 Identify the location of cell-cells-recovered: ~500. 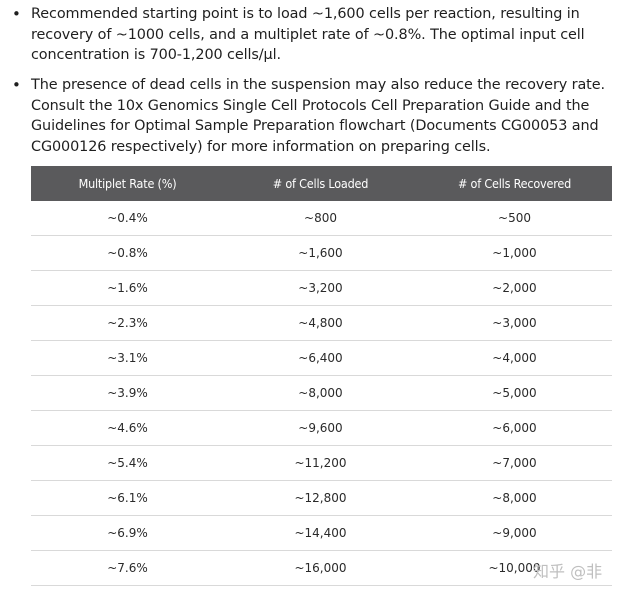
(514, 218).